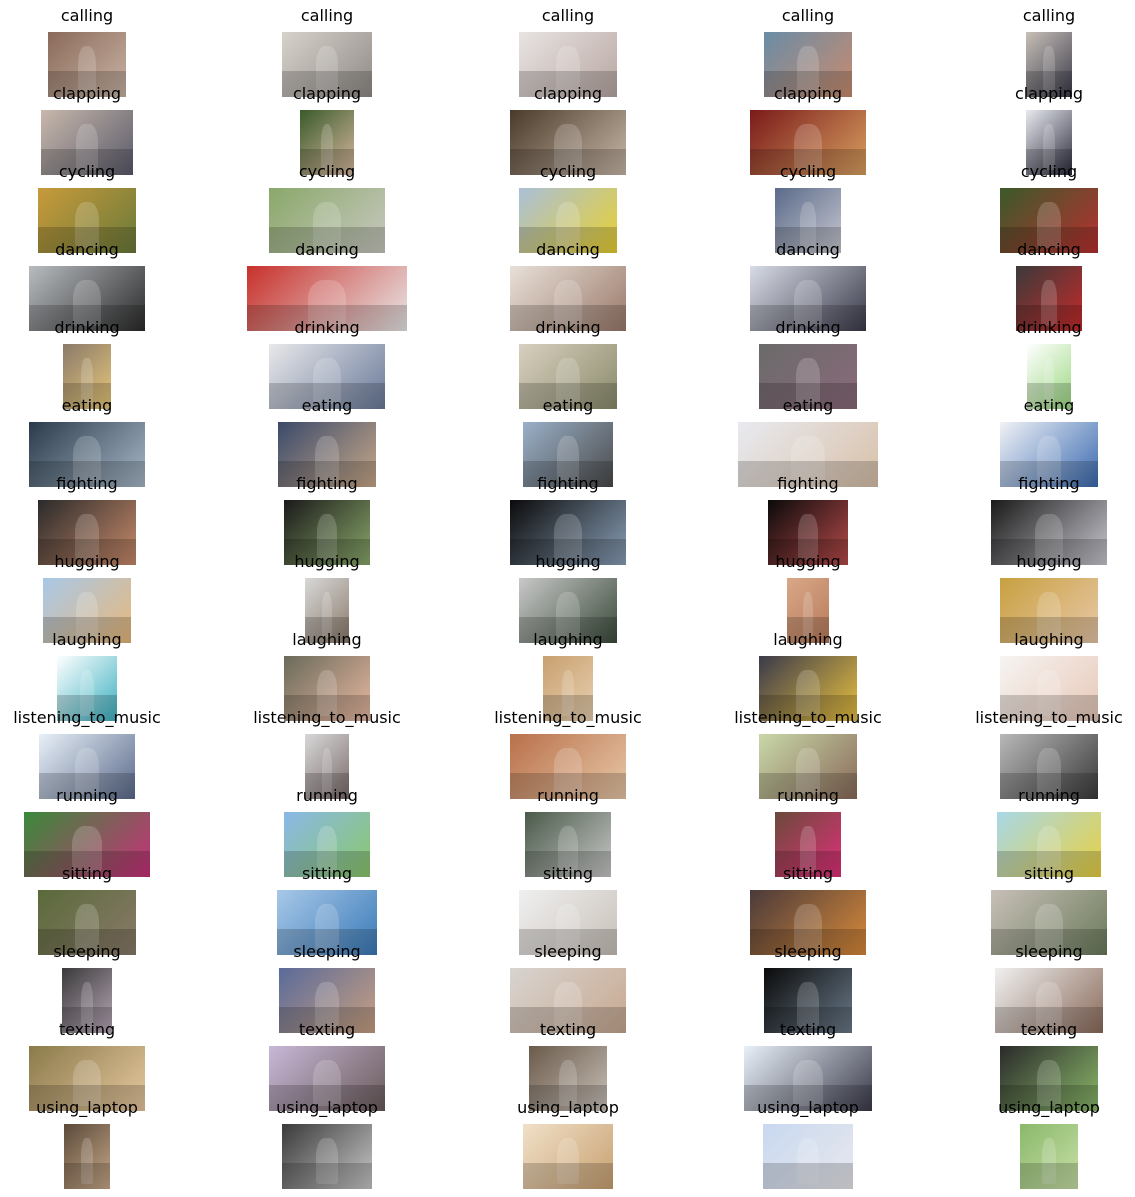 Image resolution: width=1135 pixels, height=1197 pixels. I want to click on grid-cell-sleeping-4: sleeping, so click(808, 984).